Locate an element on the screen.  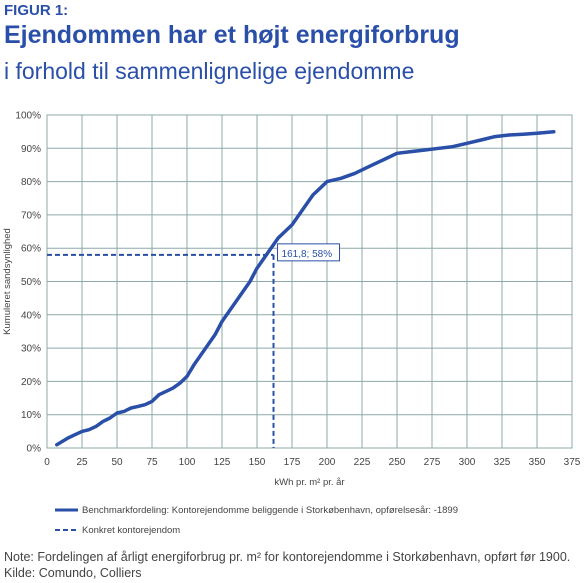
y-tick-label: 70% is located at coordinates (31, 215).